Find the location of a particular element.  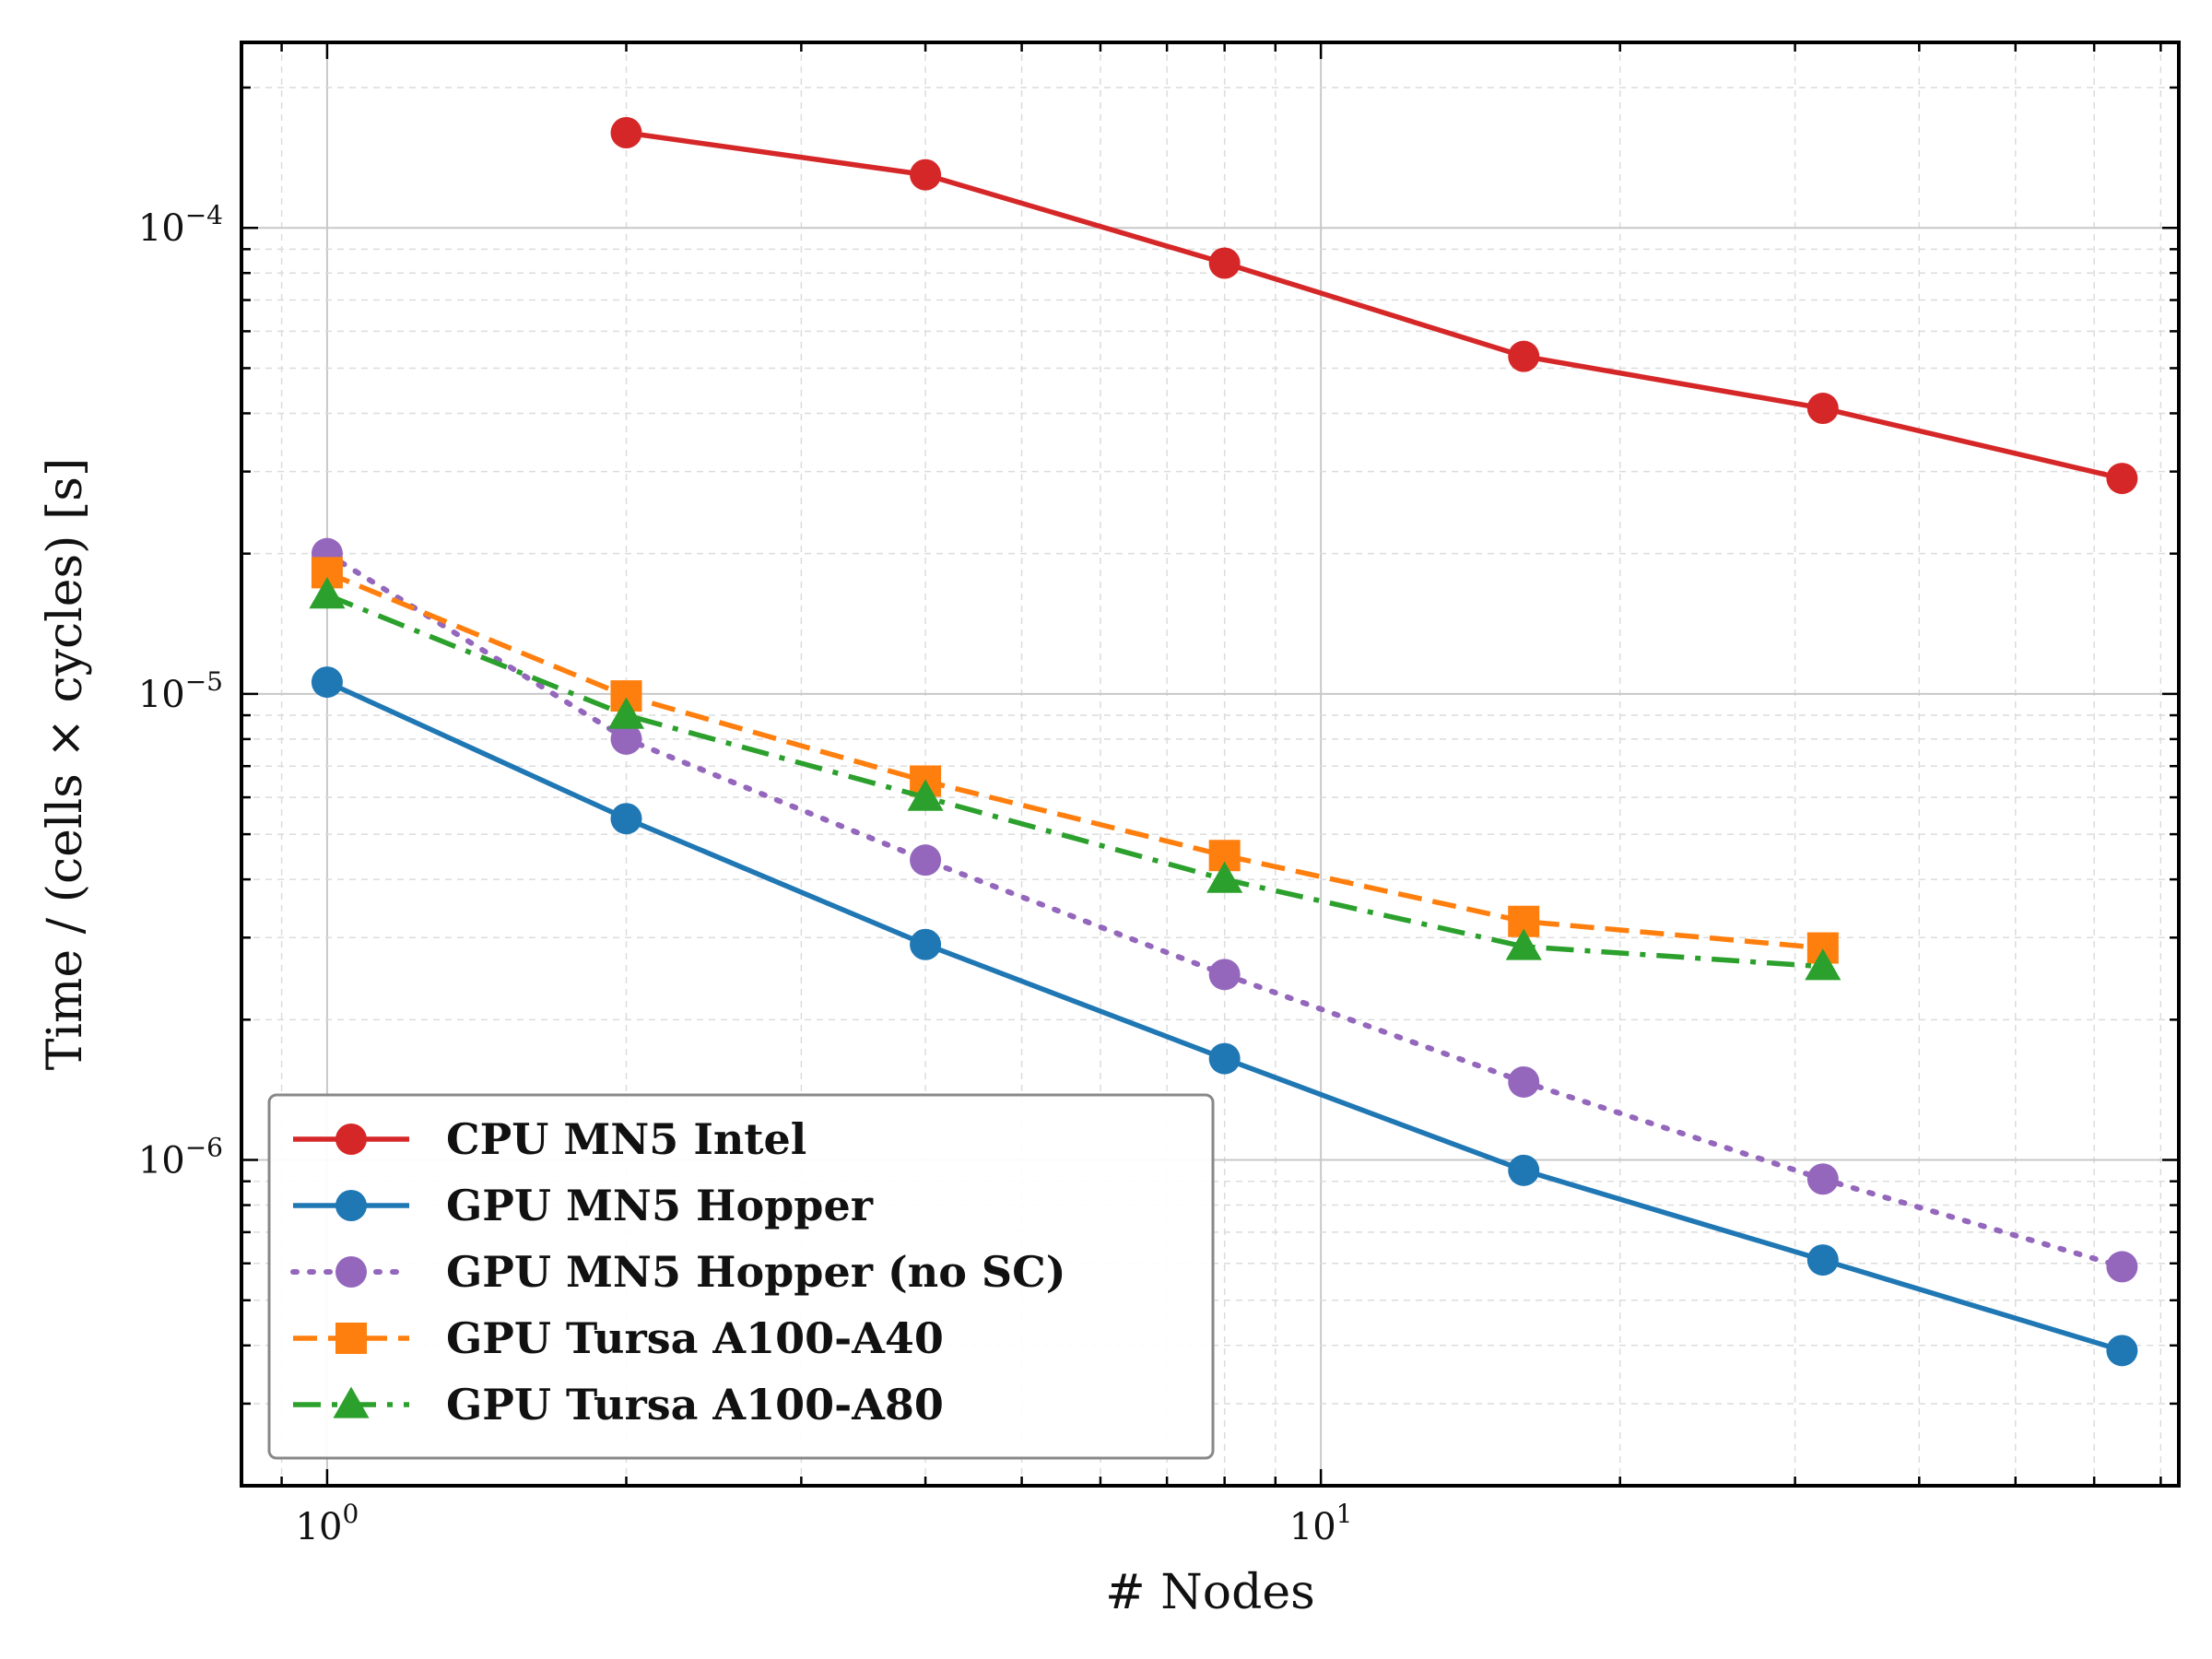

y-tick-exponent: −5 is located at coordinates (204, 681).